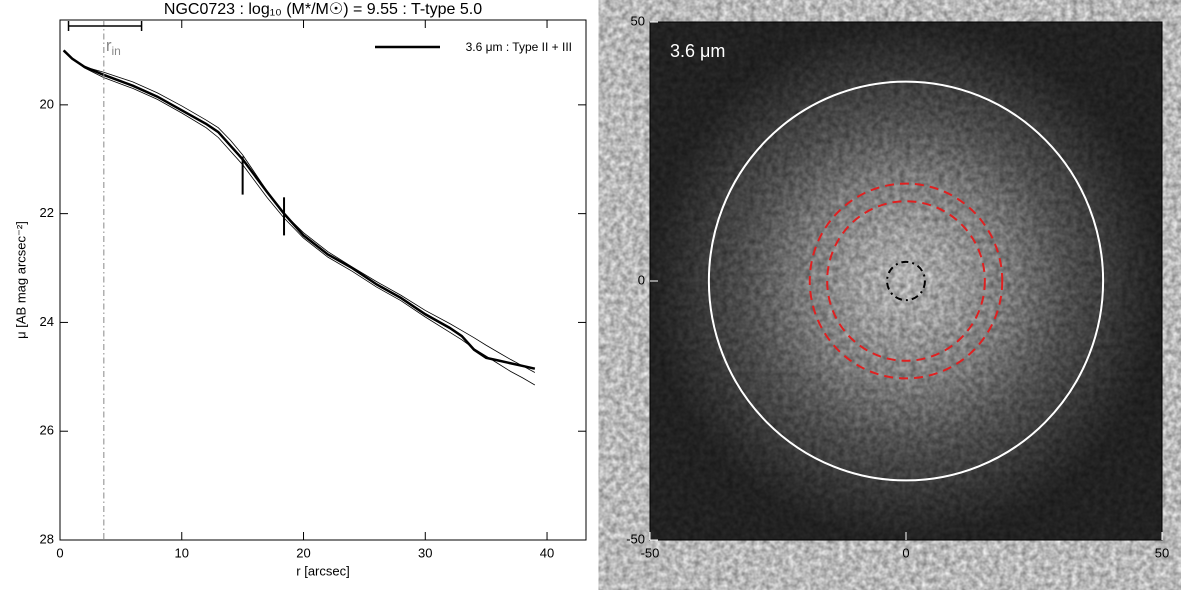 Image resolution: width=1181 pixels, height=590 pixels. I want to click on x-tick-label: 50, so click(1162, 552).